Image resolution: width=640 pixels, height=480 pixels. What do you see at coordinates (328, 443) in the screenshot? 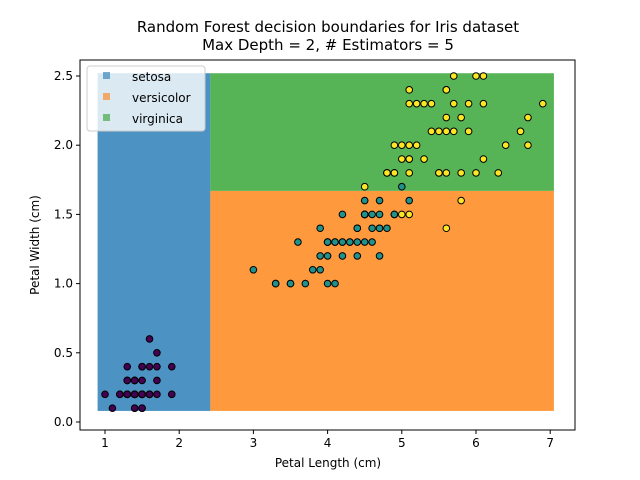
I see `x-tick-label: 4` at bounding box center [328, 443].